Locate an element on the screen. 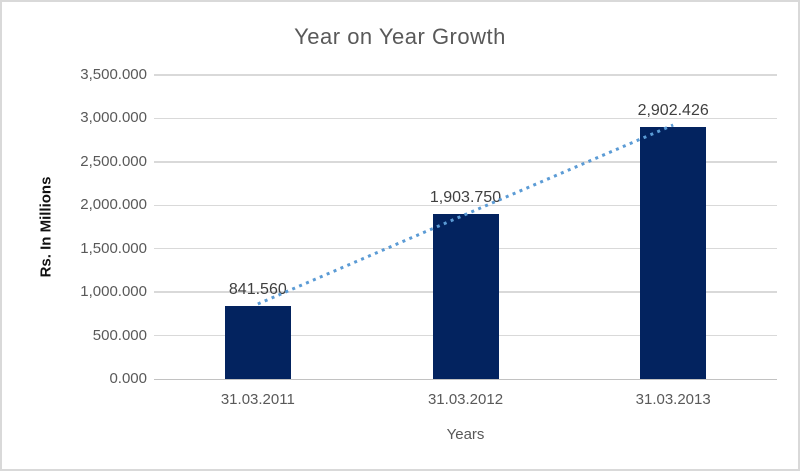  y-axis-title: Rs. In Millions is located at coordinates (46, 227).